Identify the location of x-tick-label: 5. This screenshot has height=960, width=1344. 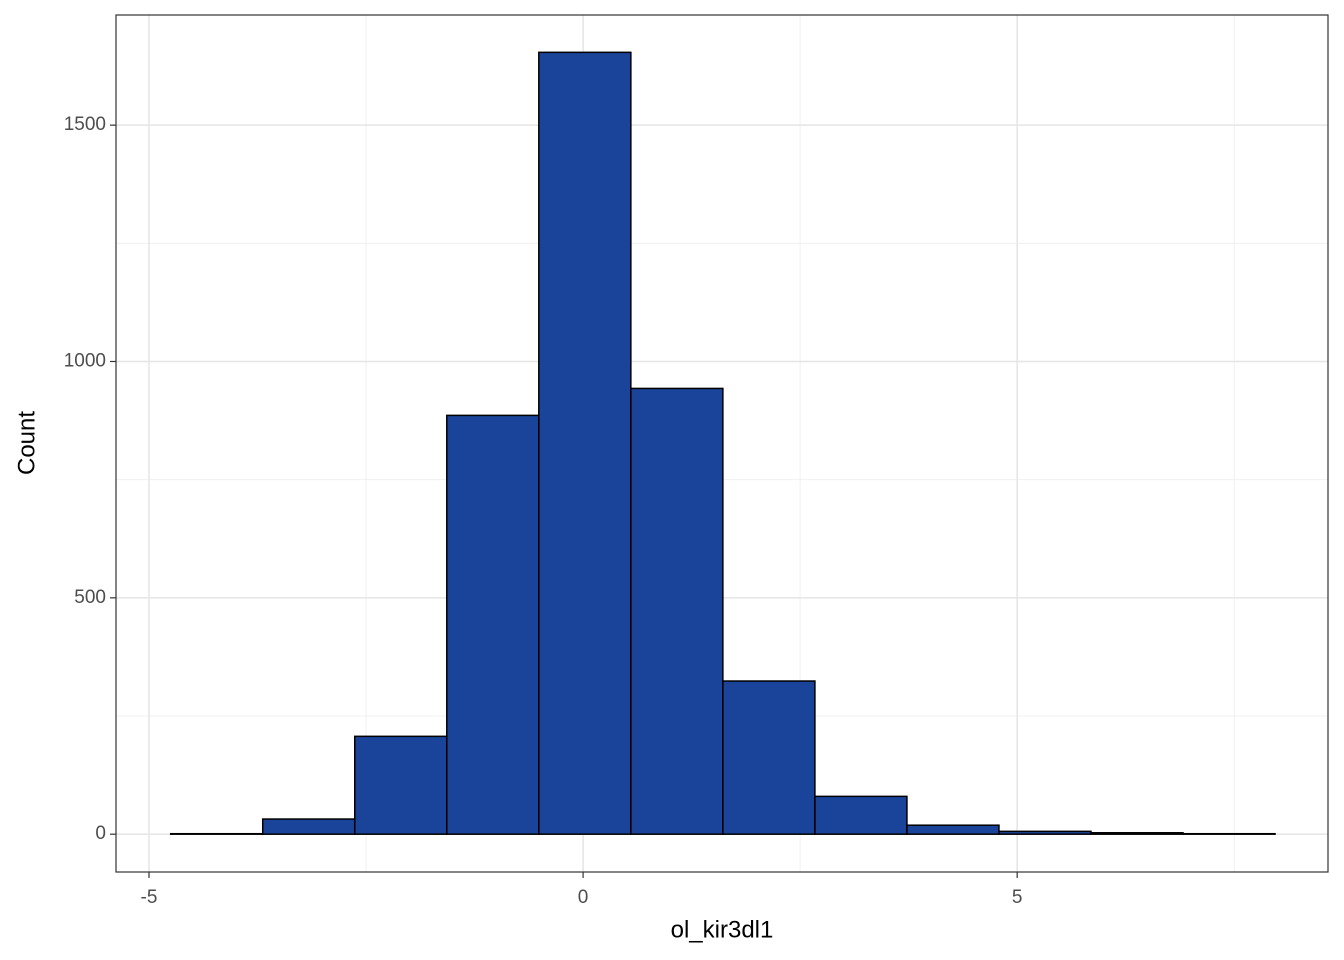
(1017, 897).